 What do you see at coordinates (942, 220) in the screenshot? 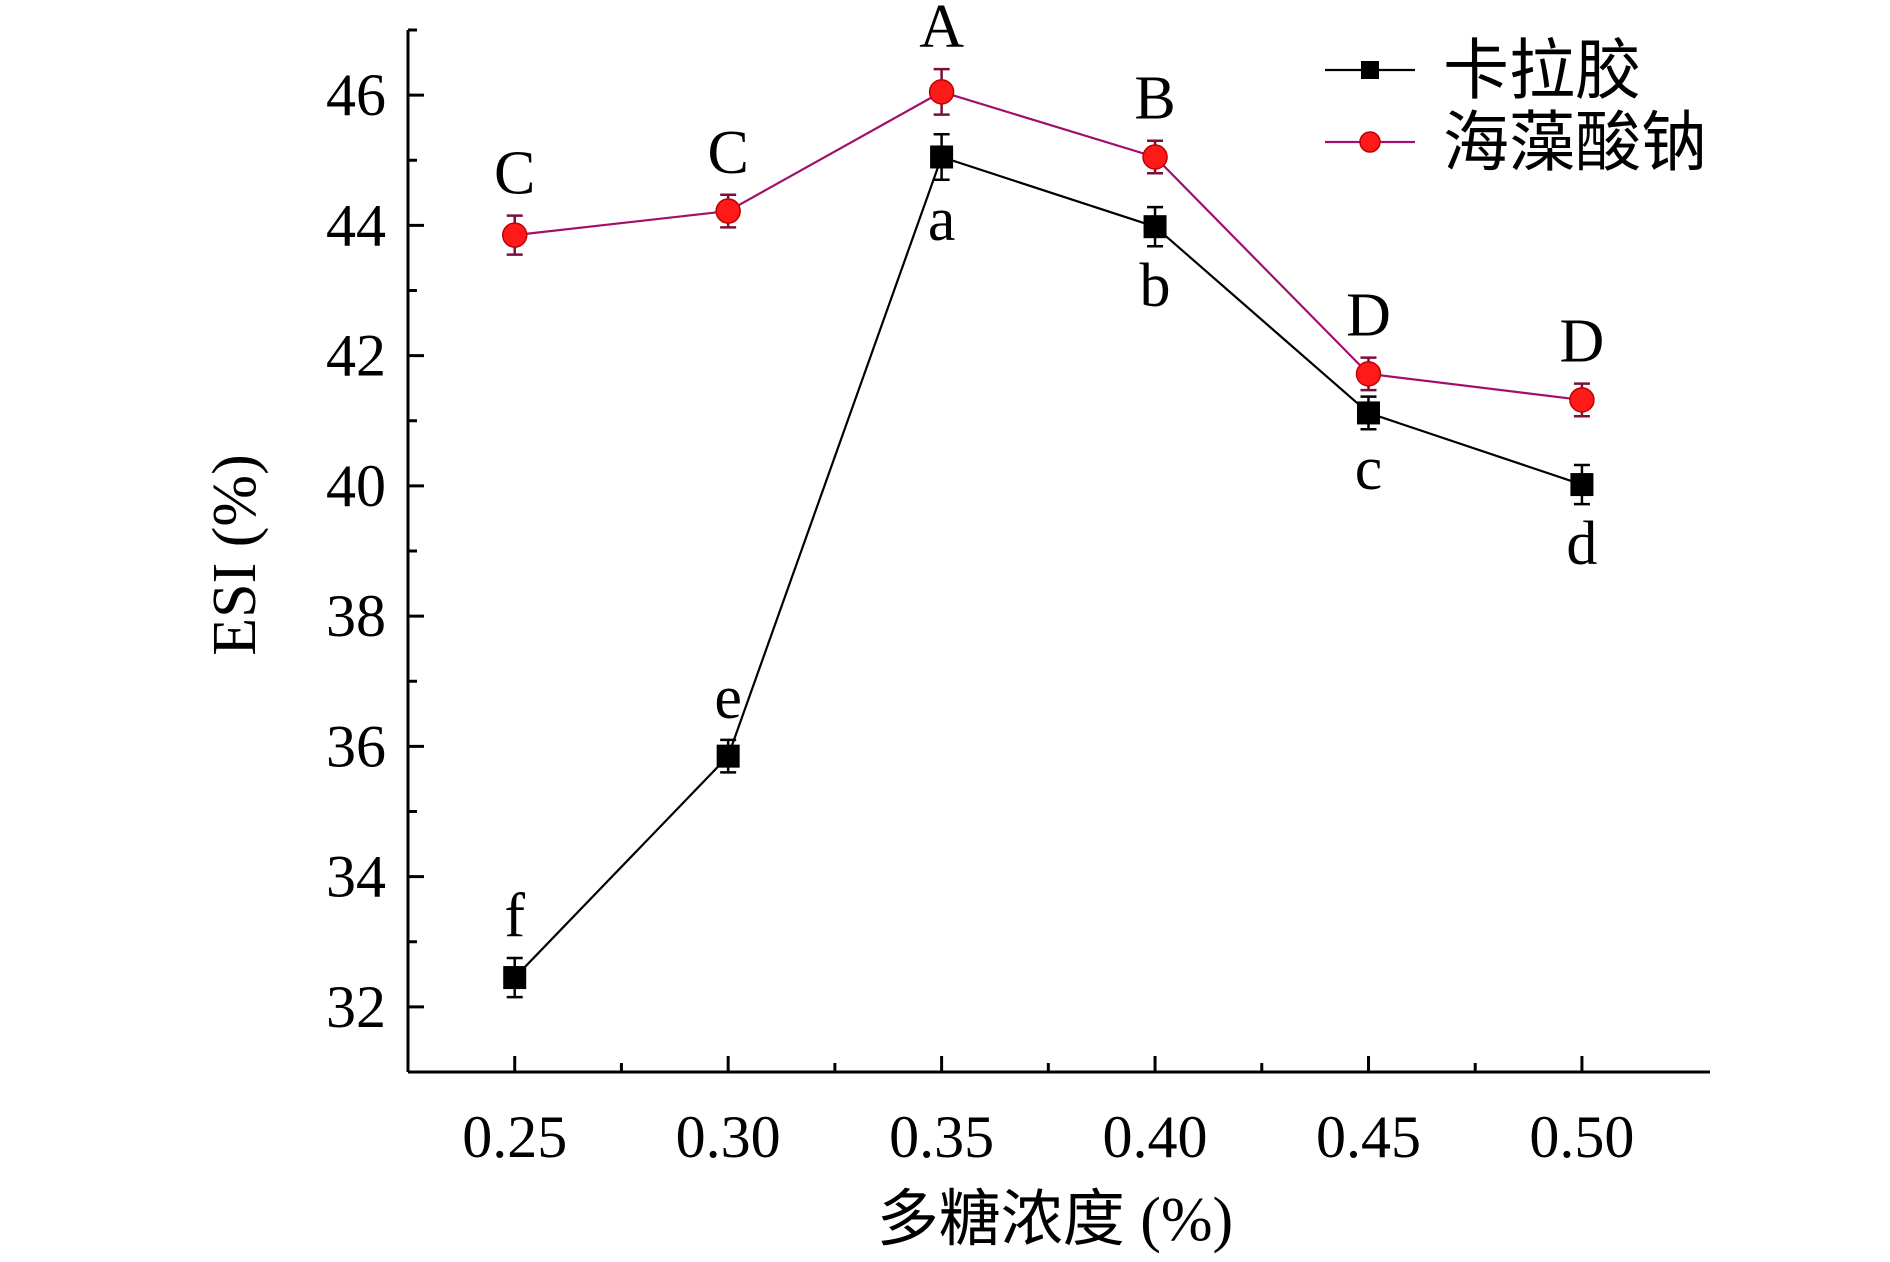
I see `significance-label: a` at bounding box center [942, 220].